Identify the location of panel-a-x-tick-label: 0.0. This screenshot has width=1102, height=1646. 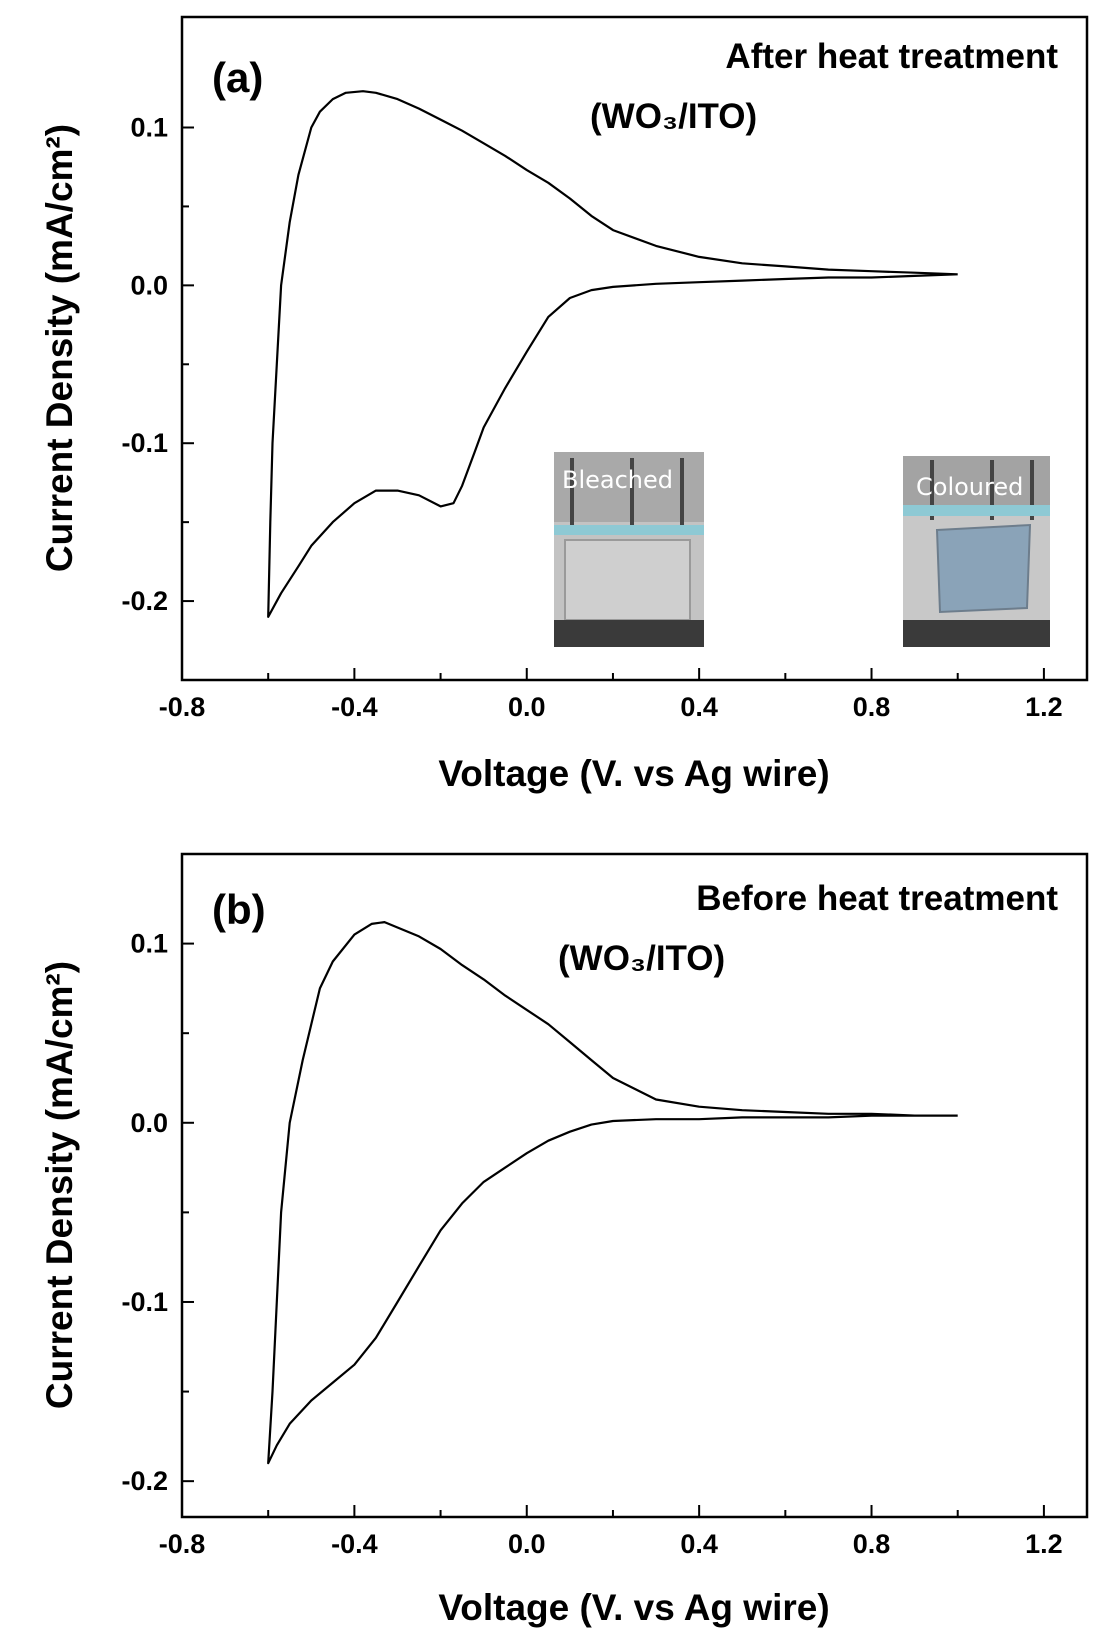
(527, 707).